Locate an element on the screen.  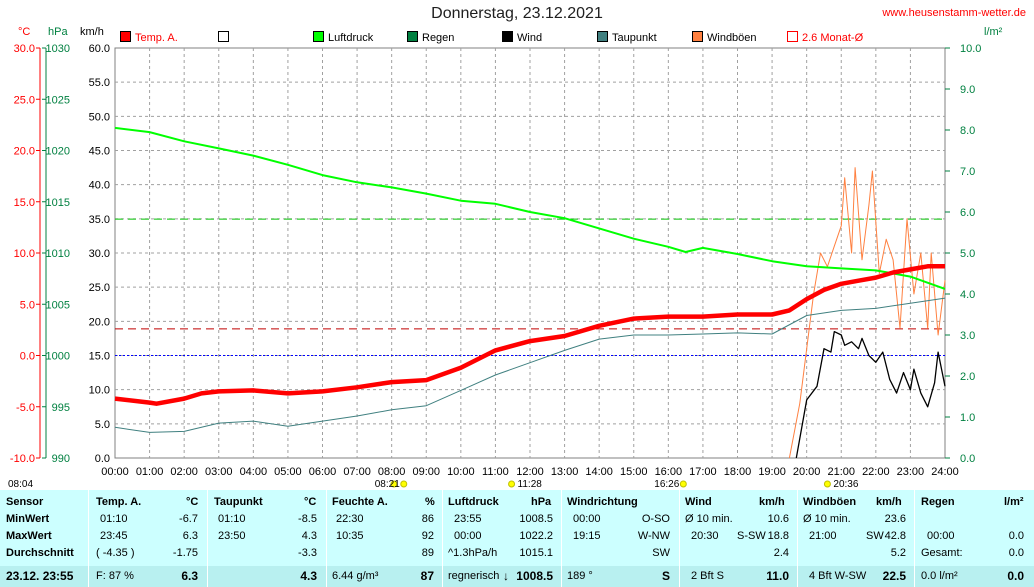
dew-max: 4.3 is located at coordinates (309, 536).